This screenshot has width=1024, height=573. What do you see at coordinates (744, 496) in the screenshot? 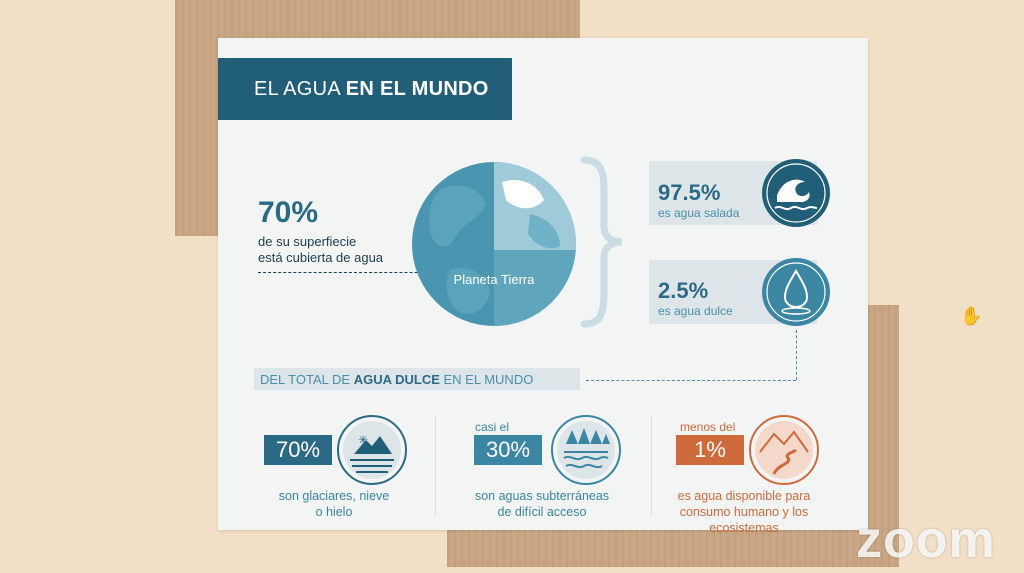
I see `stat-available-caption-1: es agua disponible para` at bounding box center [744, 496].